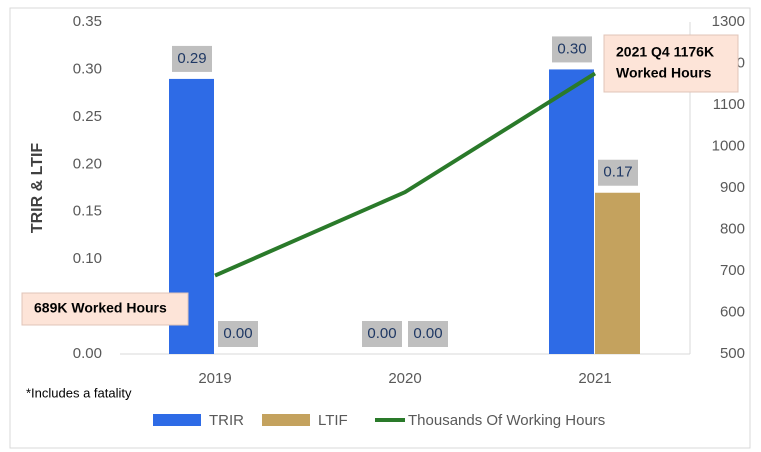 The width and height of the screenshot is (761, 452). What do you see at coordinates (594, 378) in the screenshot?
I see `x-tick-label: 2021` at bounding box center [594, 378].